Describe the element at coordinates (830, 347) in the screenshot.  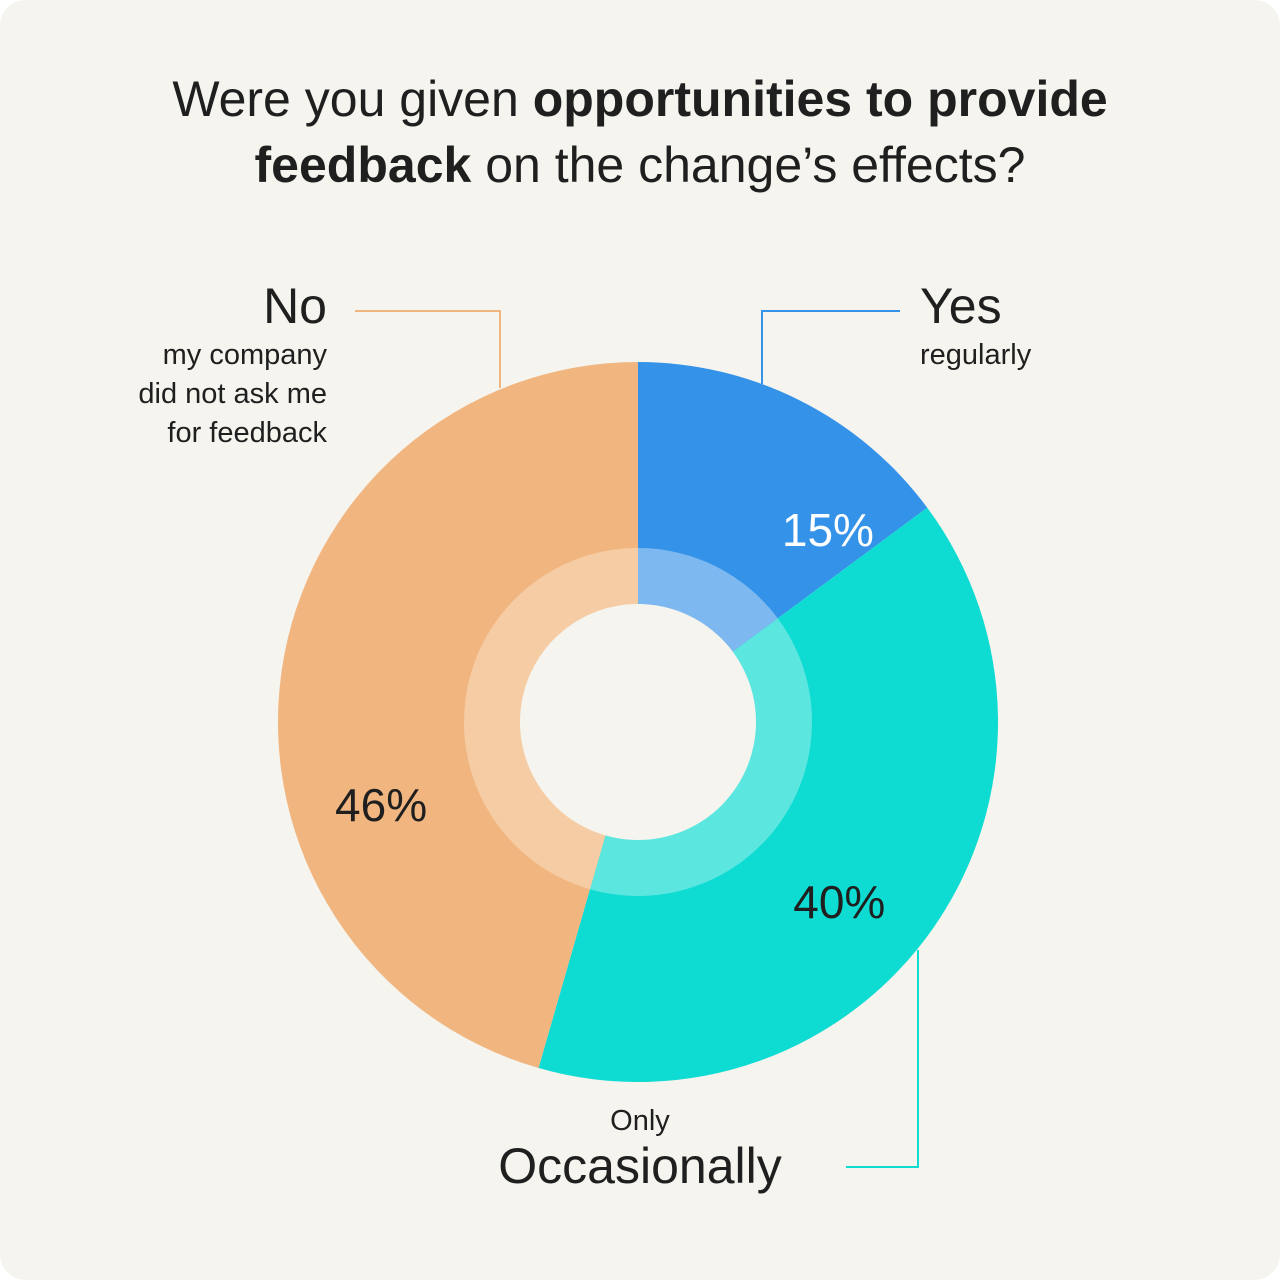
I see `leader-line-yes` at that location.